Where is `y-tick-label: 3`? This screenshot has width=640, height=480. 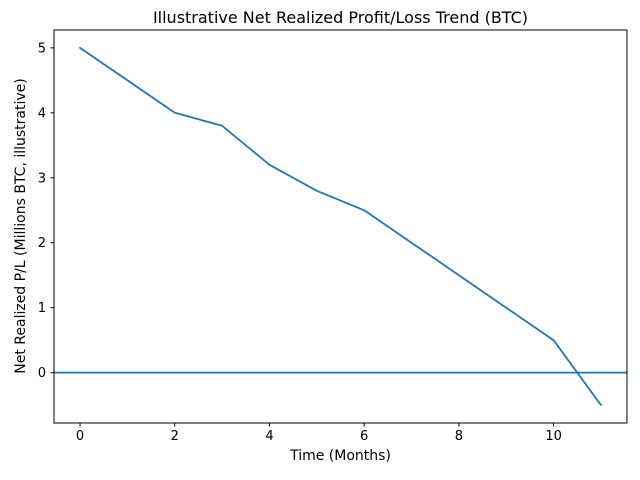 y-tick-label: 3 is located at coordinates (42, 178).